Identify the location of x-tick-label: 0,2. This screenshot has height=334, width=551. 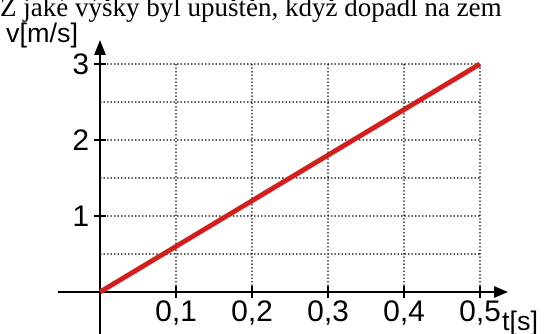
(252, 311).